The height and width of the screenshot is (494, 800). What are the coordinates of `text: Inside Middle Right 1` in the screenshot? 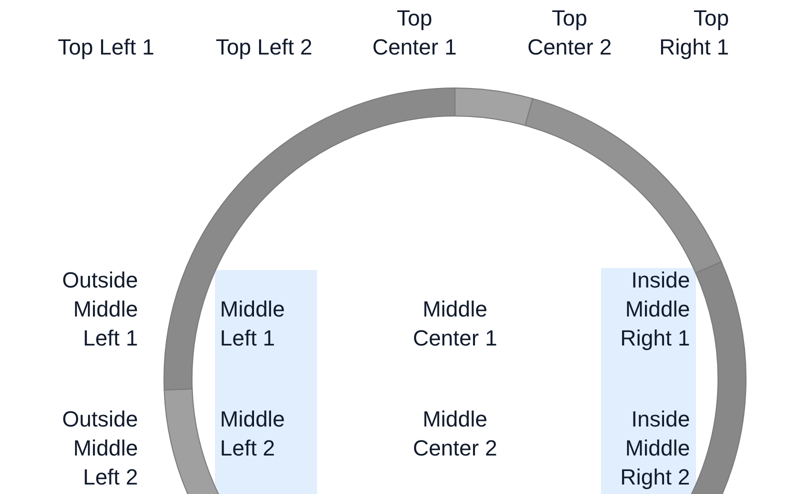 It's located at (655, 309).